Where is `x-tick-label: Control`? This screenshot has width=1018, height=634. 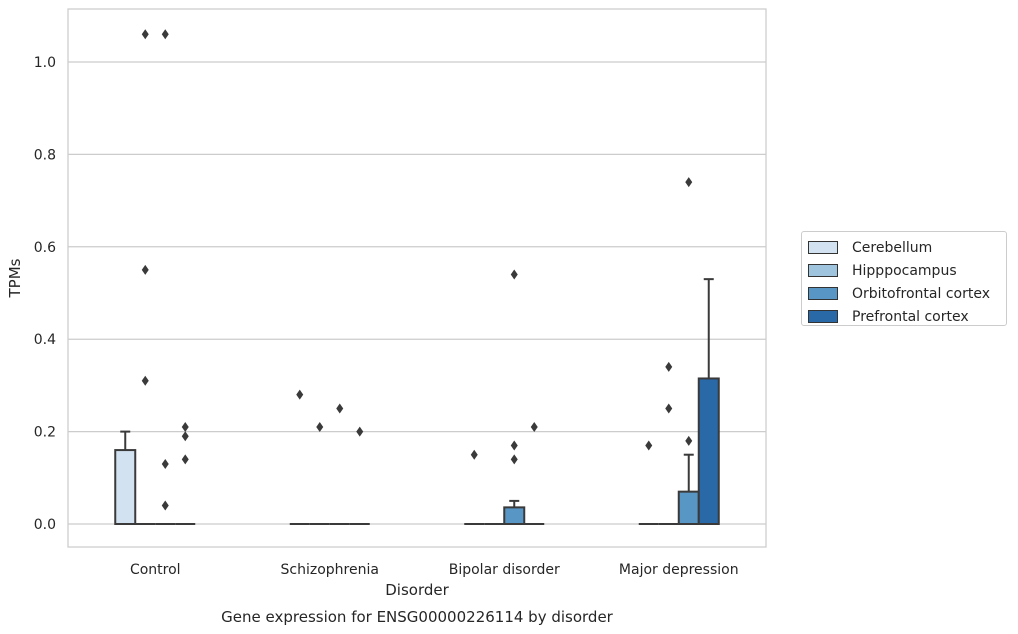 x-tick-label: Control is located at coordinates (155, 570).